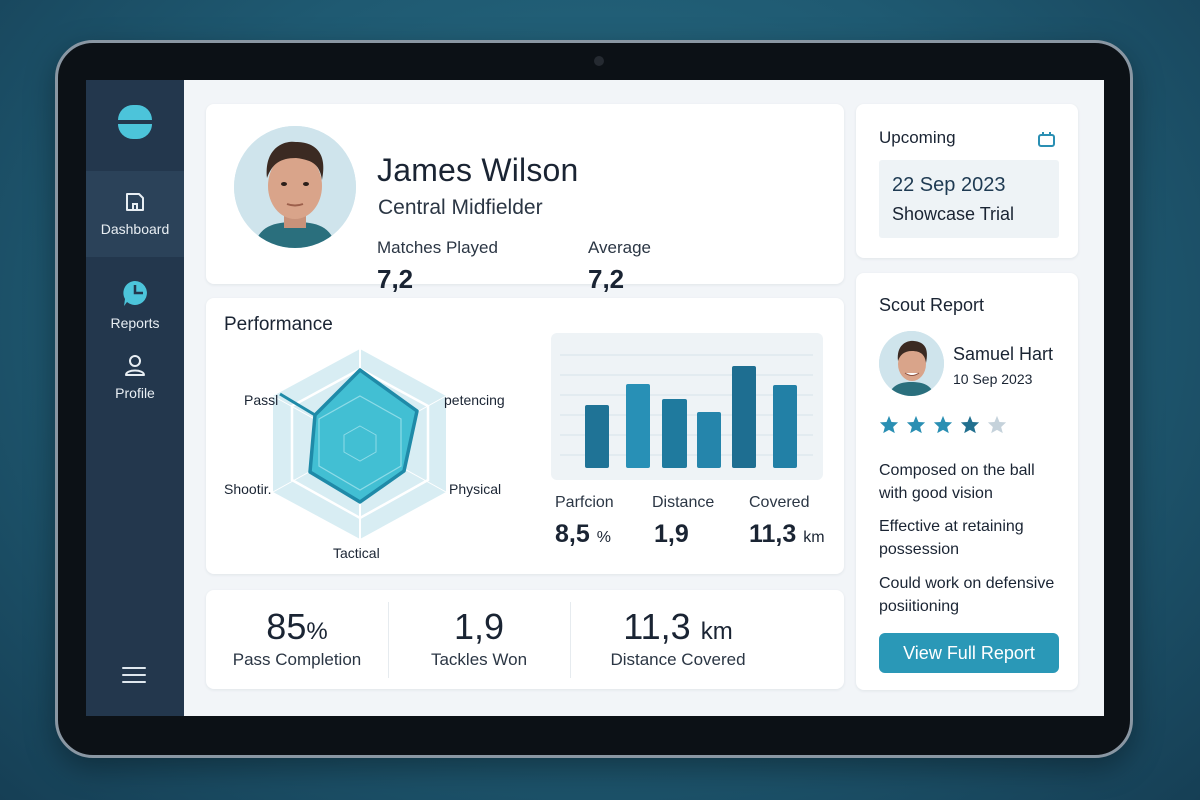 The height and width of the screenshot is (800, 1200). I want to click on mini-stat-label: Distance, so click(683, 502).